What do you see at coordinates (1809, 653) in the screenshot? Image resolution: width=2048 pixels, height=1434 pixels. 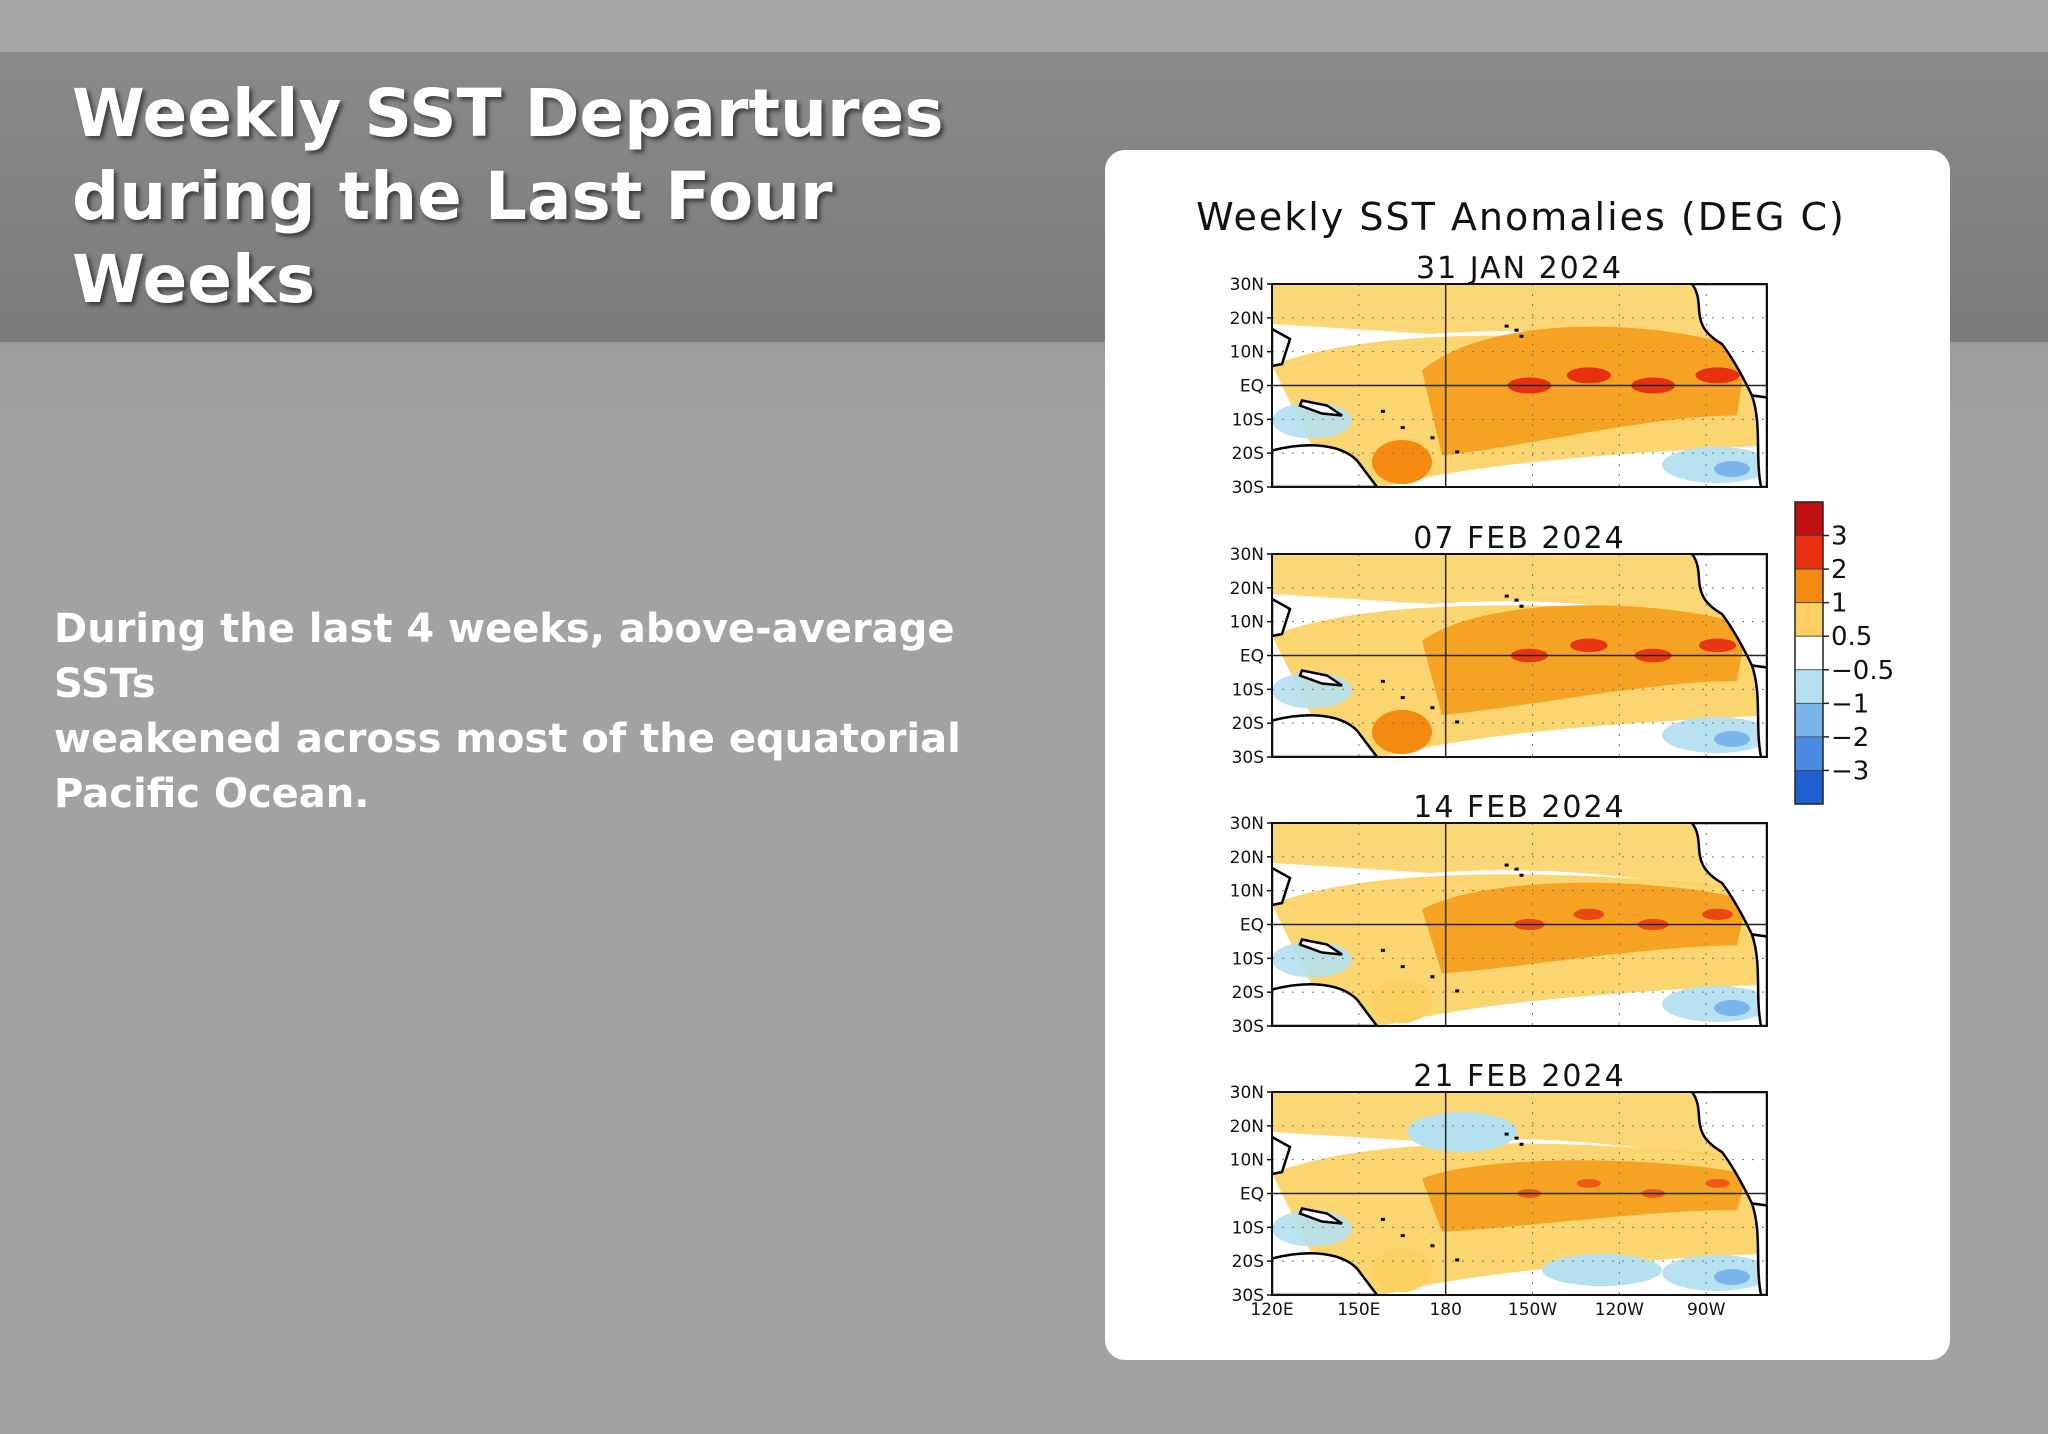 I see `colorbar-frame` at bounding box center [1809, 653].